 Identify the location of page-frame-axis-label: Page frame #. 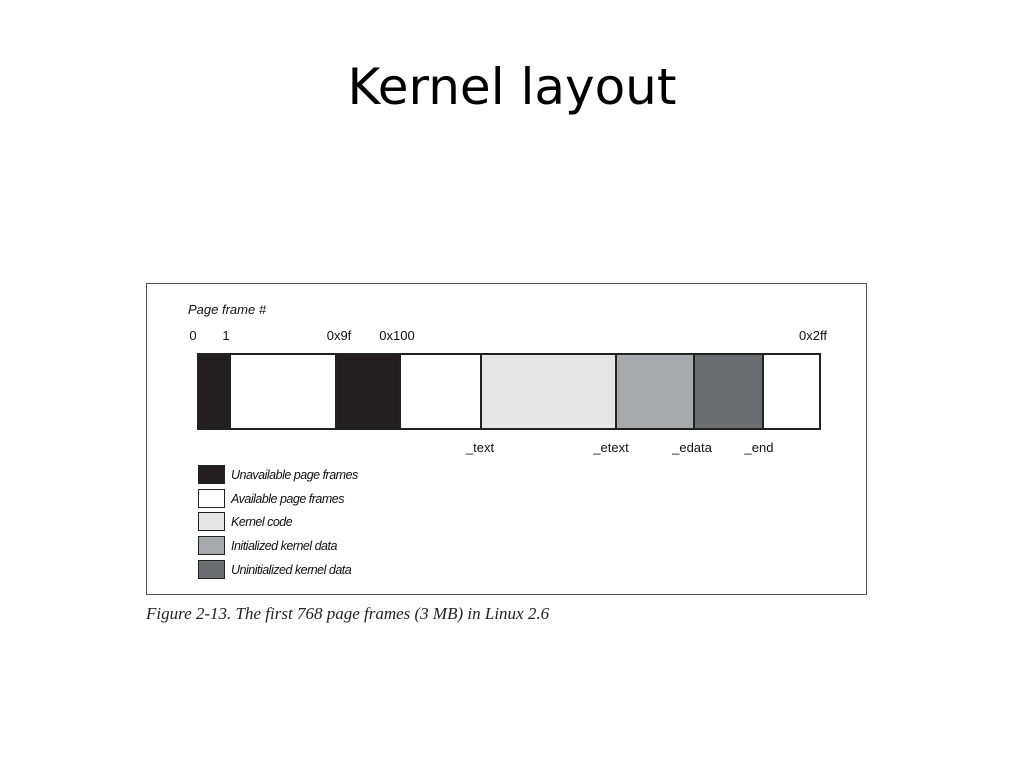
(227, 309).